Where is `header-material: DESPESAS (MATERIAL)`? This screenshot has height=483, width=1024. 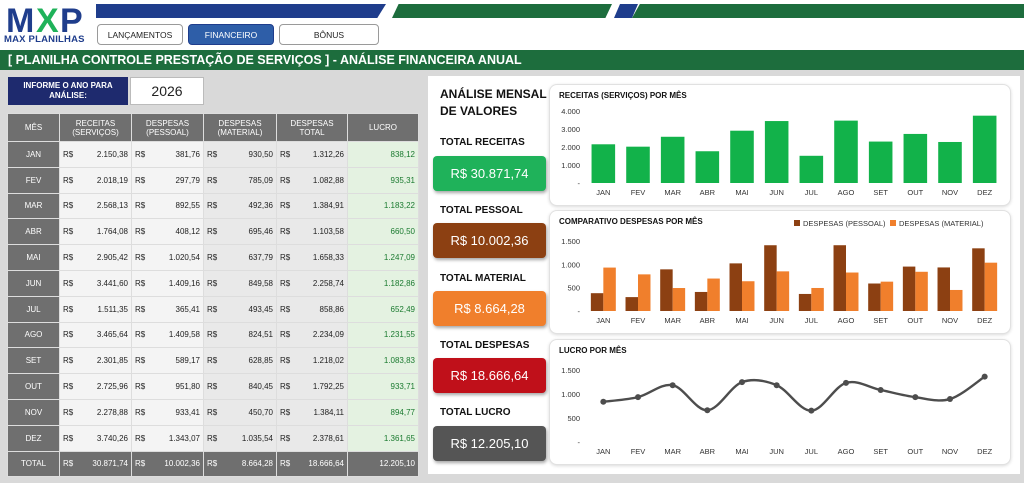 header-material: DESPESAS (MATERIAL) is located at coordinates (240, 127).